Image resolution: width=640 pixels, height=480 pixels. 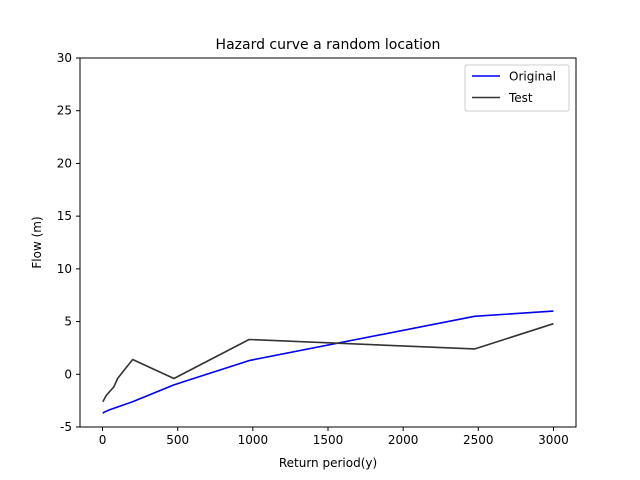 I want to click on legend: Original Test, so click(x=517, y=88).